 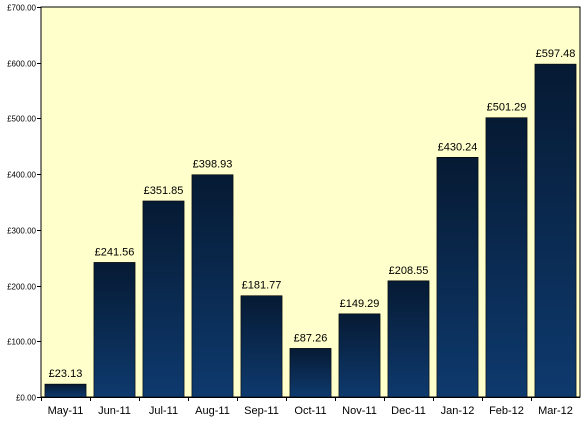 I want to click on x-tick-label: Nov-11, so click(x=359, y=411).